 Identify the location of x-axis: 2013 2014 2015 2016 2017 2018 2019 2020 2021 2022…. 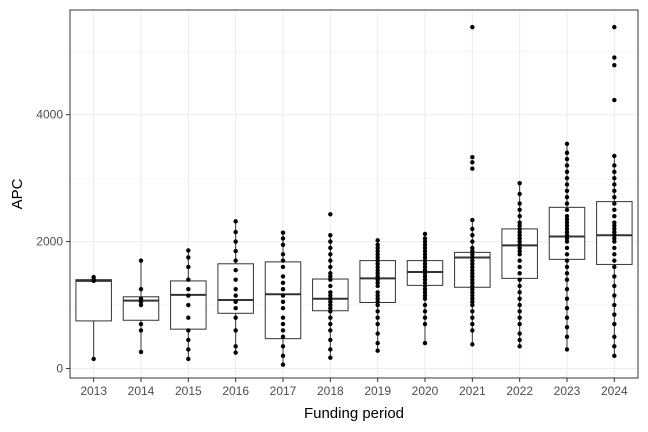
(354, 388).